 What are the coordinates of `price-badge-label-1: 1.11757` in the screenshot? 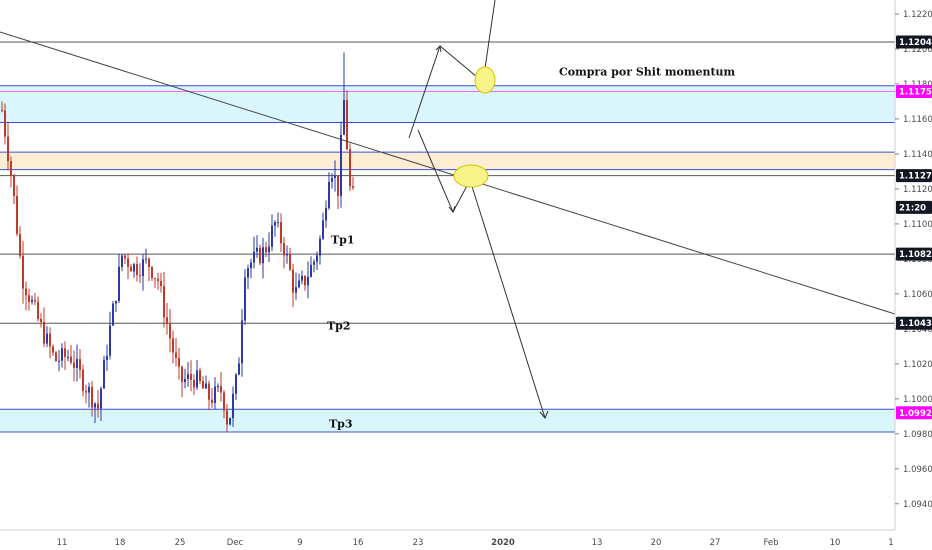 It's located at (915, 92).